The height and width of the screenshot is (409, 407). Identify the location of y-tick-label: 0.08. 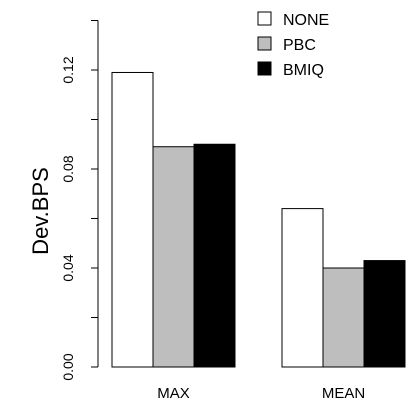
(68, 168).